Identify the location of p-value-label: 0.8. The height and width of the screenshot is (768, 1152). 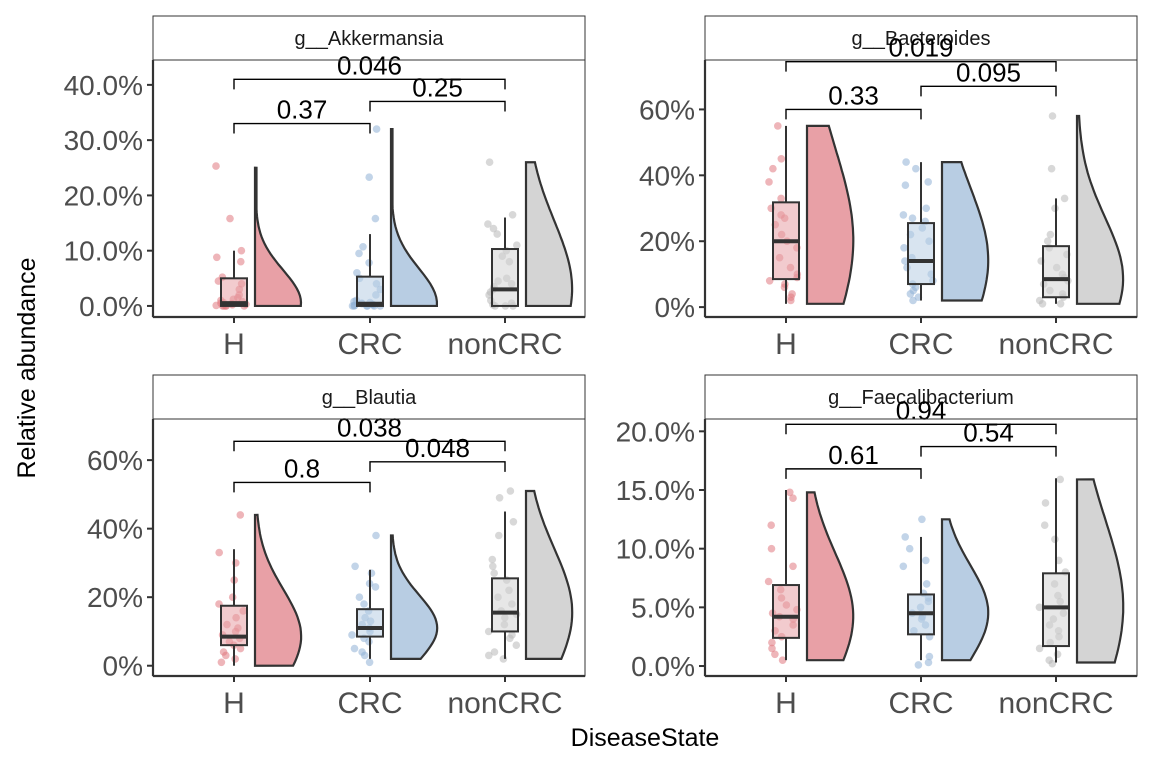
(302, 468).